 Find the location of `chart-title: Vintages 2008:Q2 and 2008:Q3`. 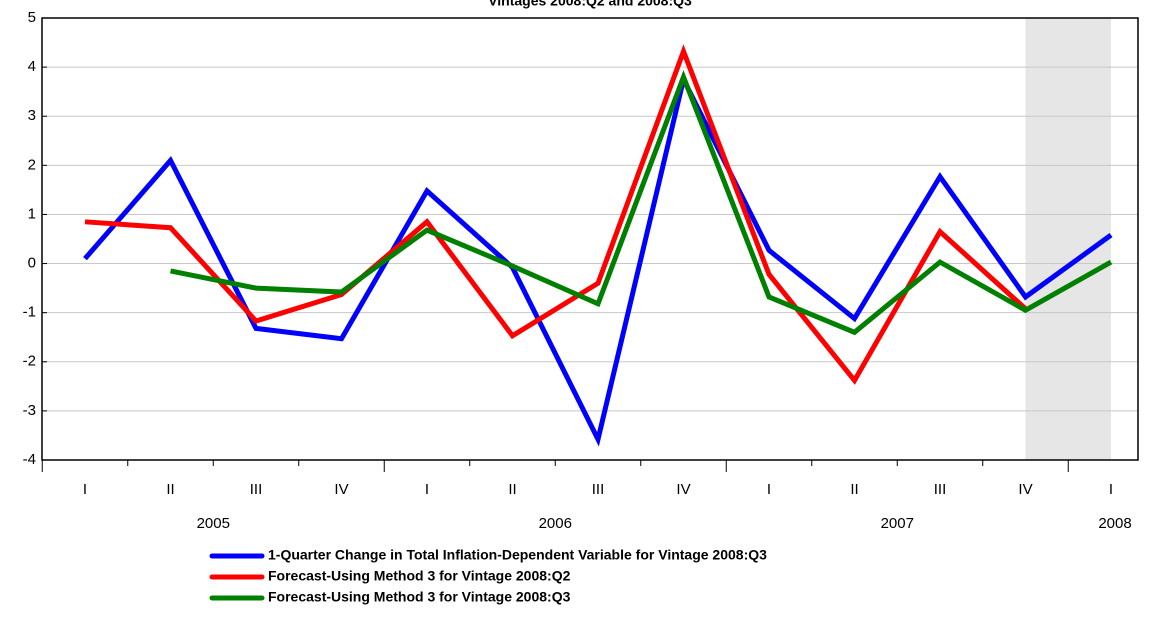

chart-title: Vintages 2008:Q2 and 2008:Q3 is located at coordinates (590, 4).